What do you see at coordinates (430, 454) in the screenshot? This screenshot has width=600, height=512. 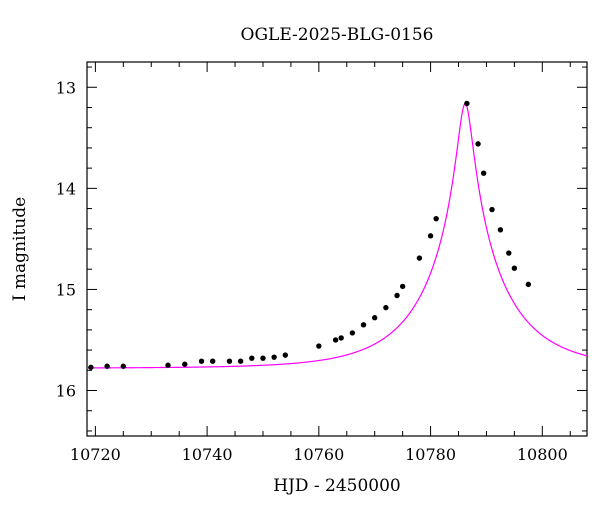 I see `x-tick-label: 10780` at bounding box center [430, 454].